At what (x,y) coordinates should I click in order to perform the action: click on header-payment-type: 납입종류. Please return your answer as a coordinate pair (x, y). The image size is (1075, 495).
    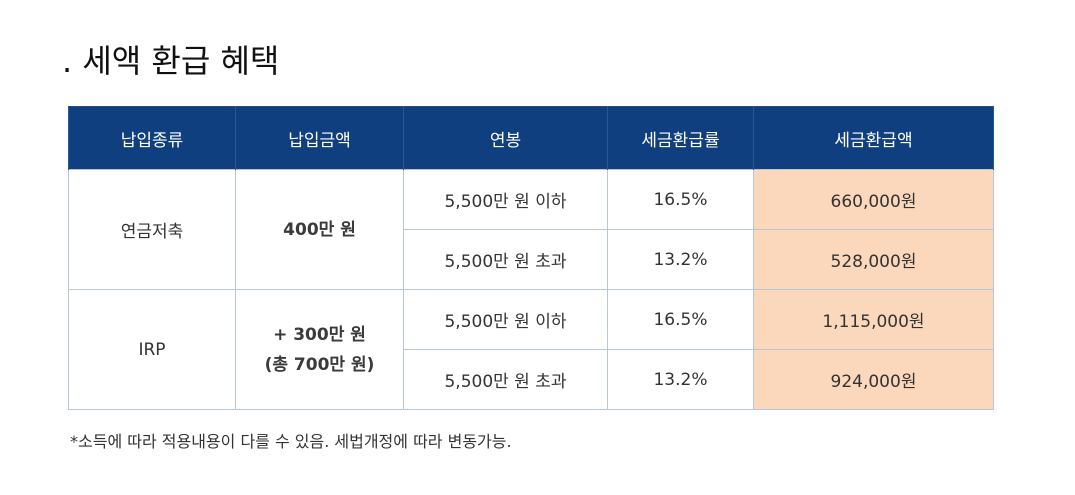
    Looking at the image, I should click on (152, 138).